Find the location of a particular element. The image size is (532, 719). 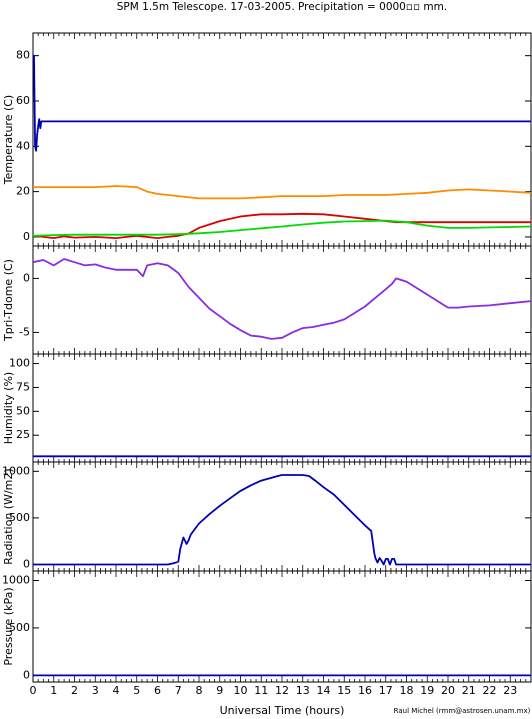

x-tick-label: 5 is located at coordinates (136, 690).